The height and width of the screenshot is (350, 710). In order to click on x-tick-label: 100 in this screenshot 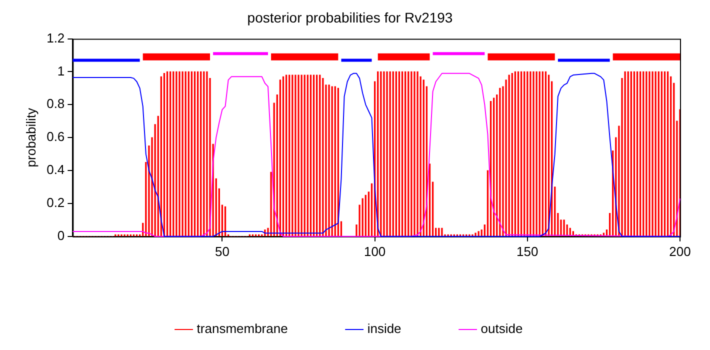, I will do `click(375, 251)`.